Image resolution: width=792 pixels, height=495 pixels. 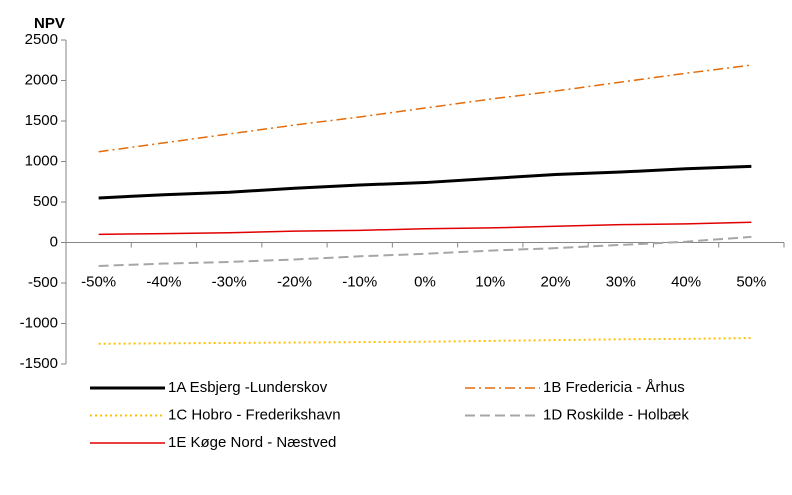 I want to click on x-tick-label: -20%, so click(x=294, y=281).